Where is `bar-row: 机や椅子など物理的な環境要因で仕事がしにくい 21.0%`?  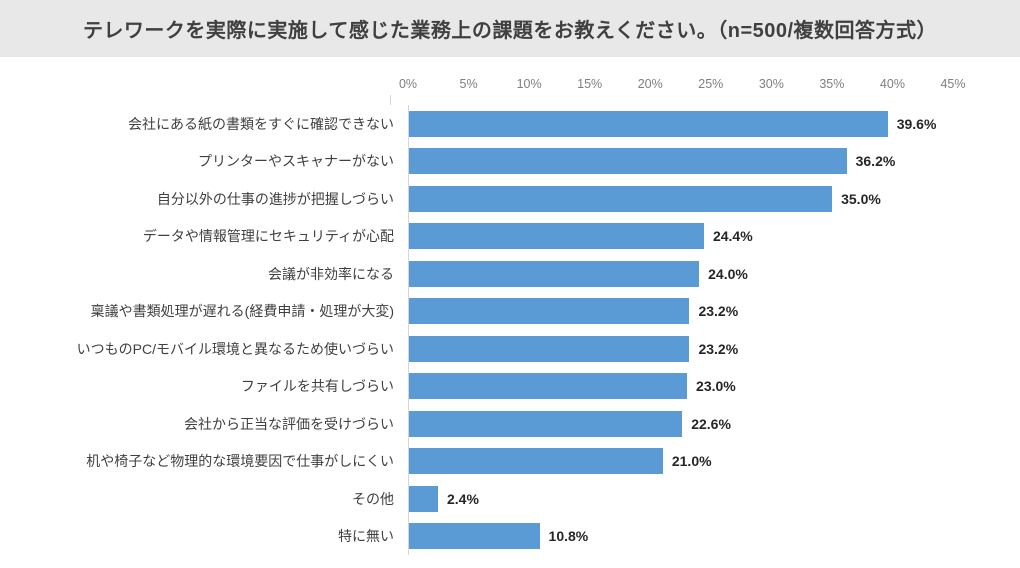
bar-row: 机や椅子など物理的な環境要因で仕事がしにくい 21.0% is located at coordinates (519, 461).